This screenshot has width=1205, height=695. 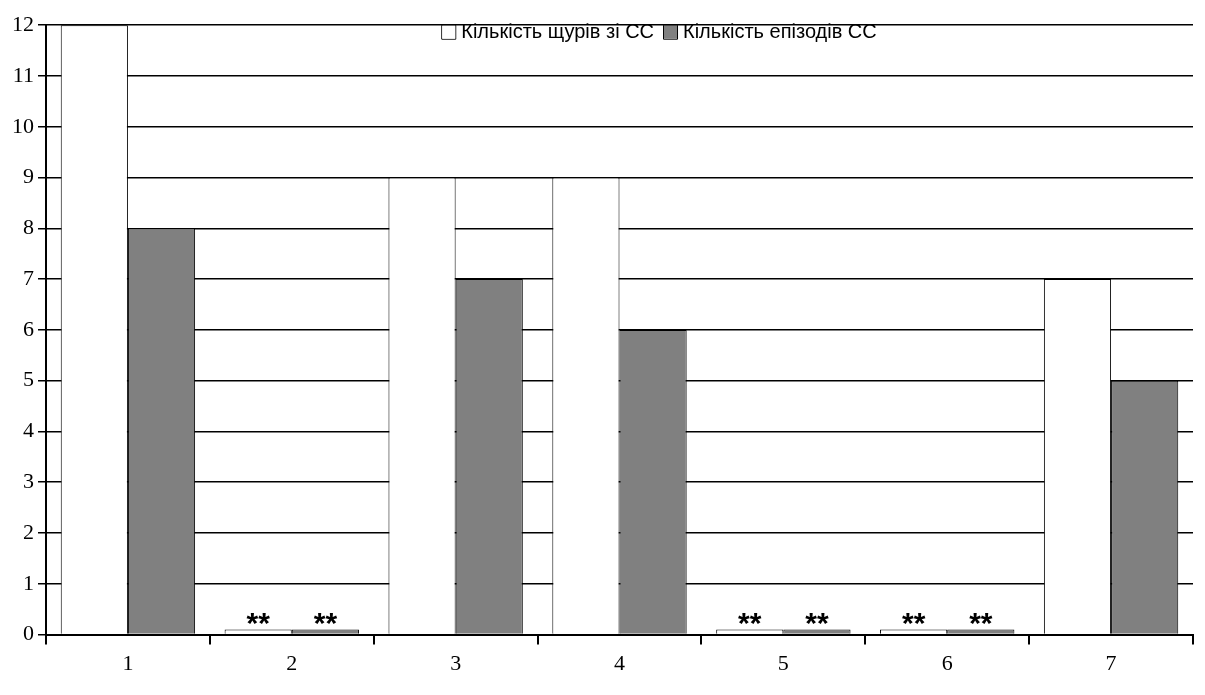 What do you see at coordinates (28, 582) in the screenshot?
I see `y-tick-label: 1` at bounding box center [28, 582].